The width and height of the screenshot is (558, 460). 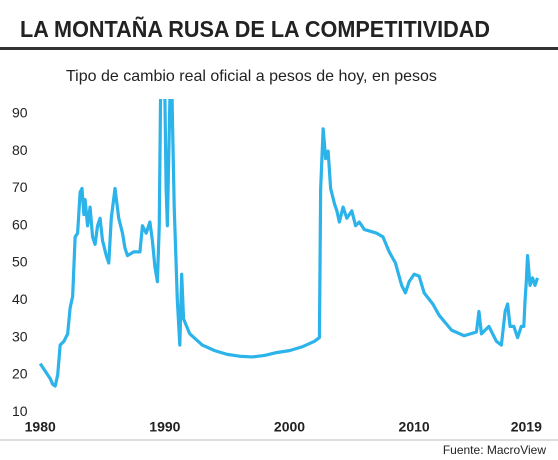 I want to click on chart-title: LA MONTAÑA RUSA DE LA COMPETITIVIDAD, so click(x=255, y=28).